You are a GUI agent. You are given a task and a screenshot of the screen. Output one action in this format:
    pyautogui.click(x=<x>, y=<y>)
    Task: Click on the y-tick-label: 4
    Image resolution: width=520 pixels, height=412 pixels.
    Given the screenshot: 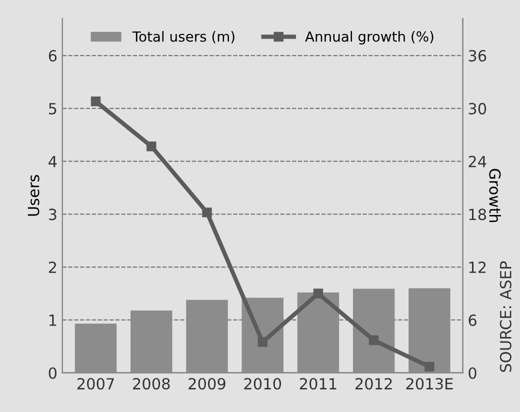 What is the action you would take?
    pyautogui.click(x=52, y=162)
    